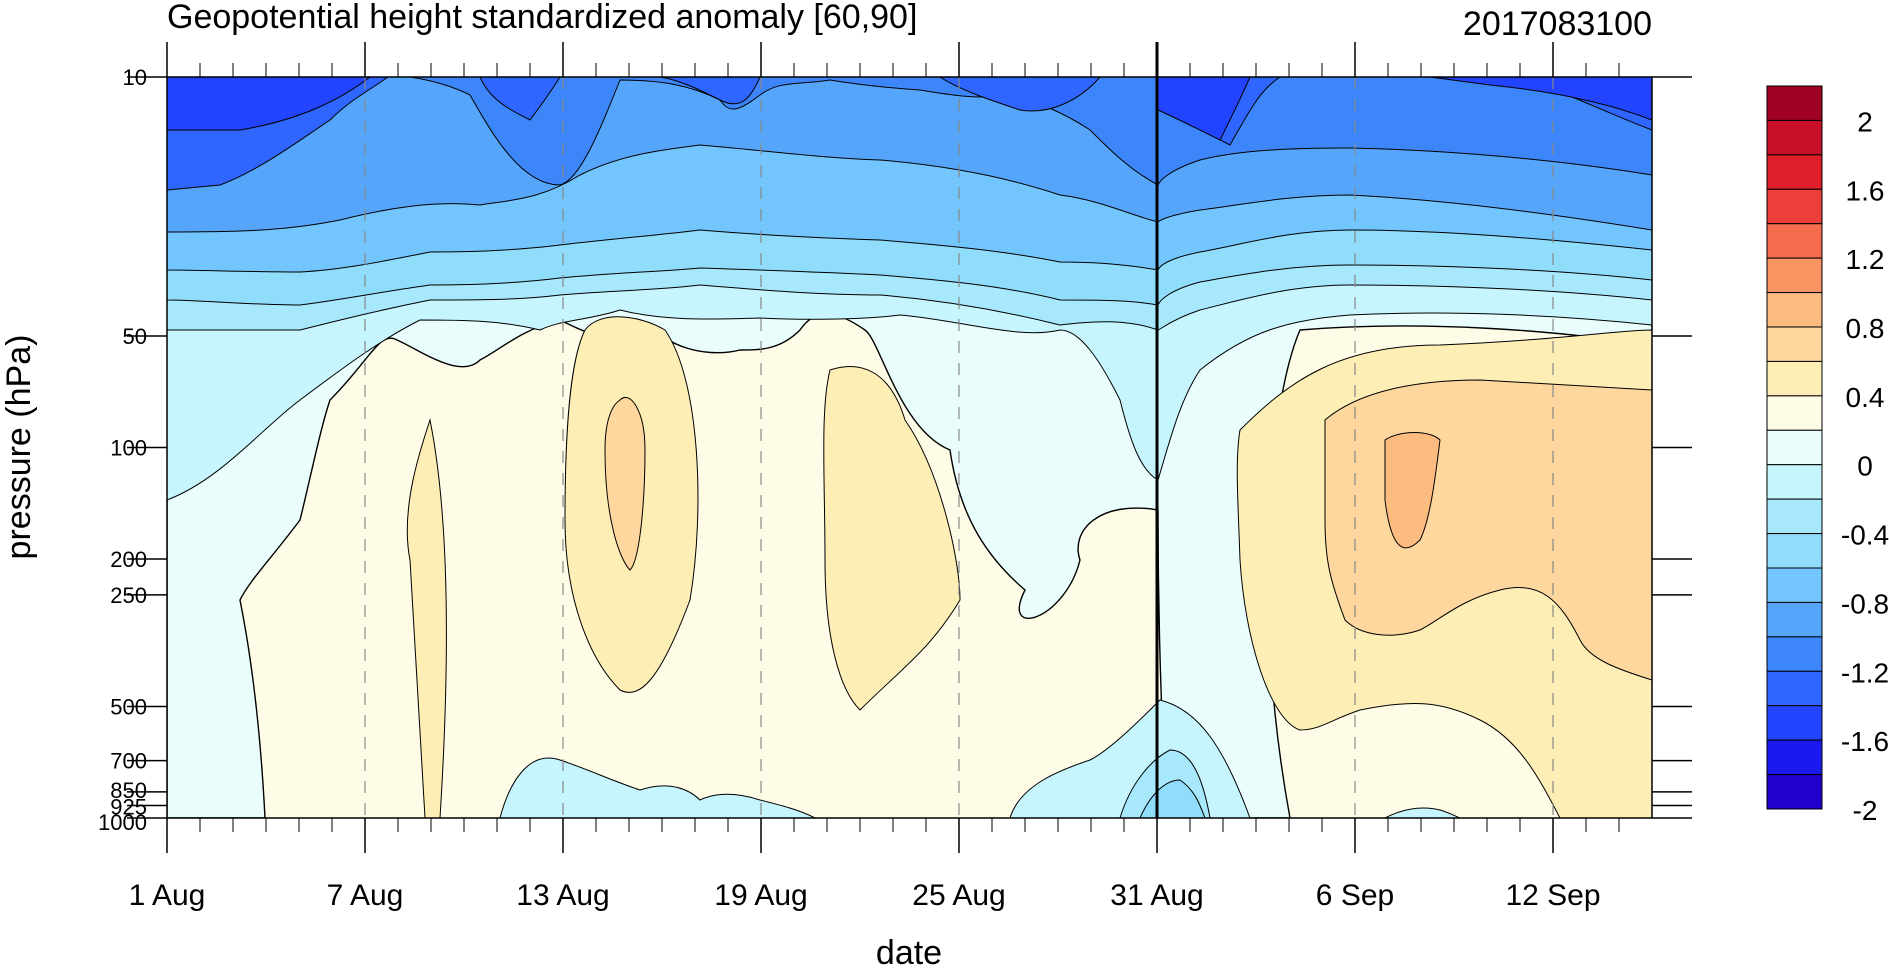 This screenshot has height=969, width=1889. Describe the element at coordinates (1865, 466) in the screenshot. I see `colorbar-label: 0` at that location.